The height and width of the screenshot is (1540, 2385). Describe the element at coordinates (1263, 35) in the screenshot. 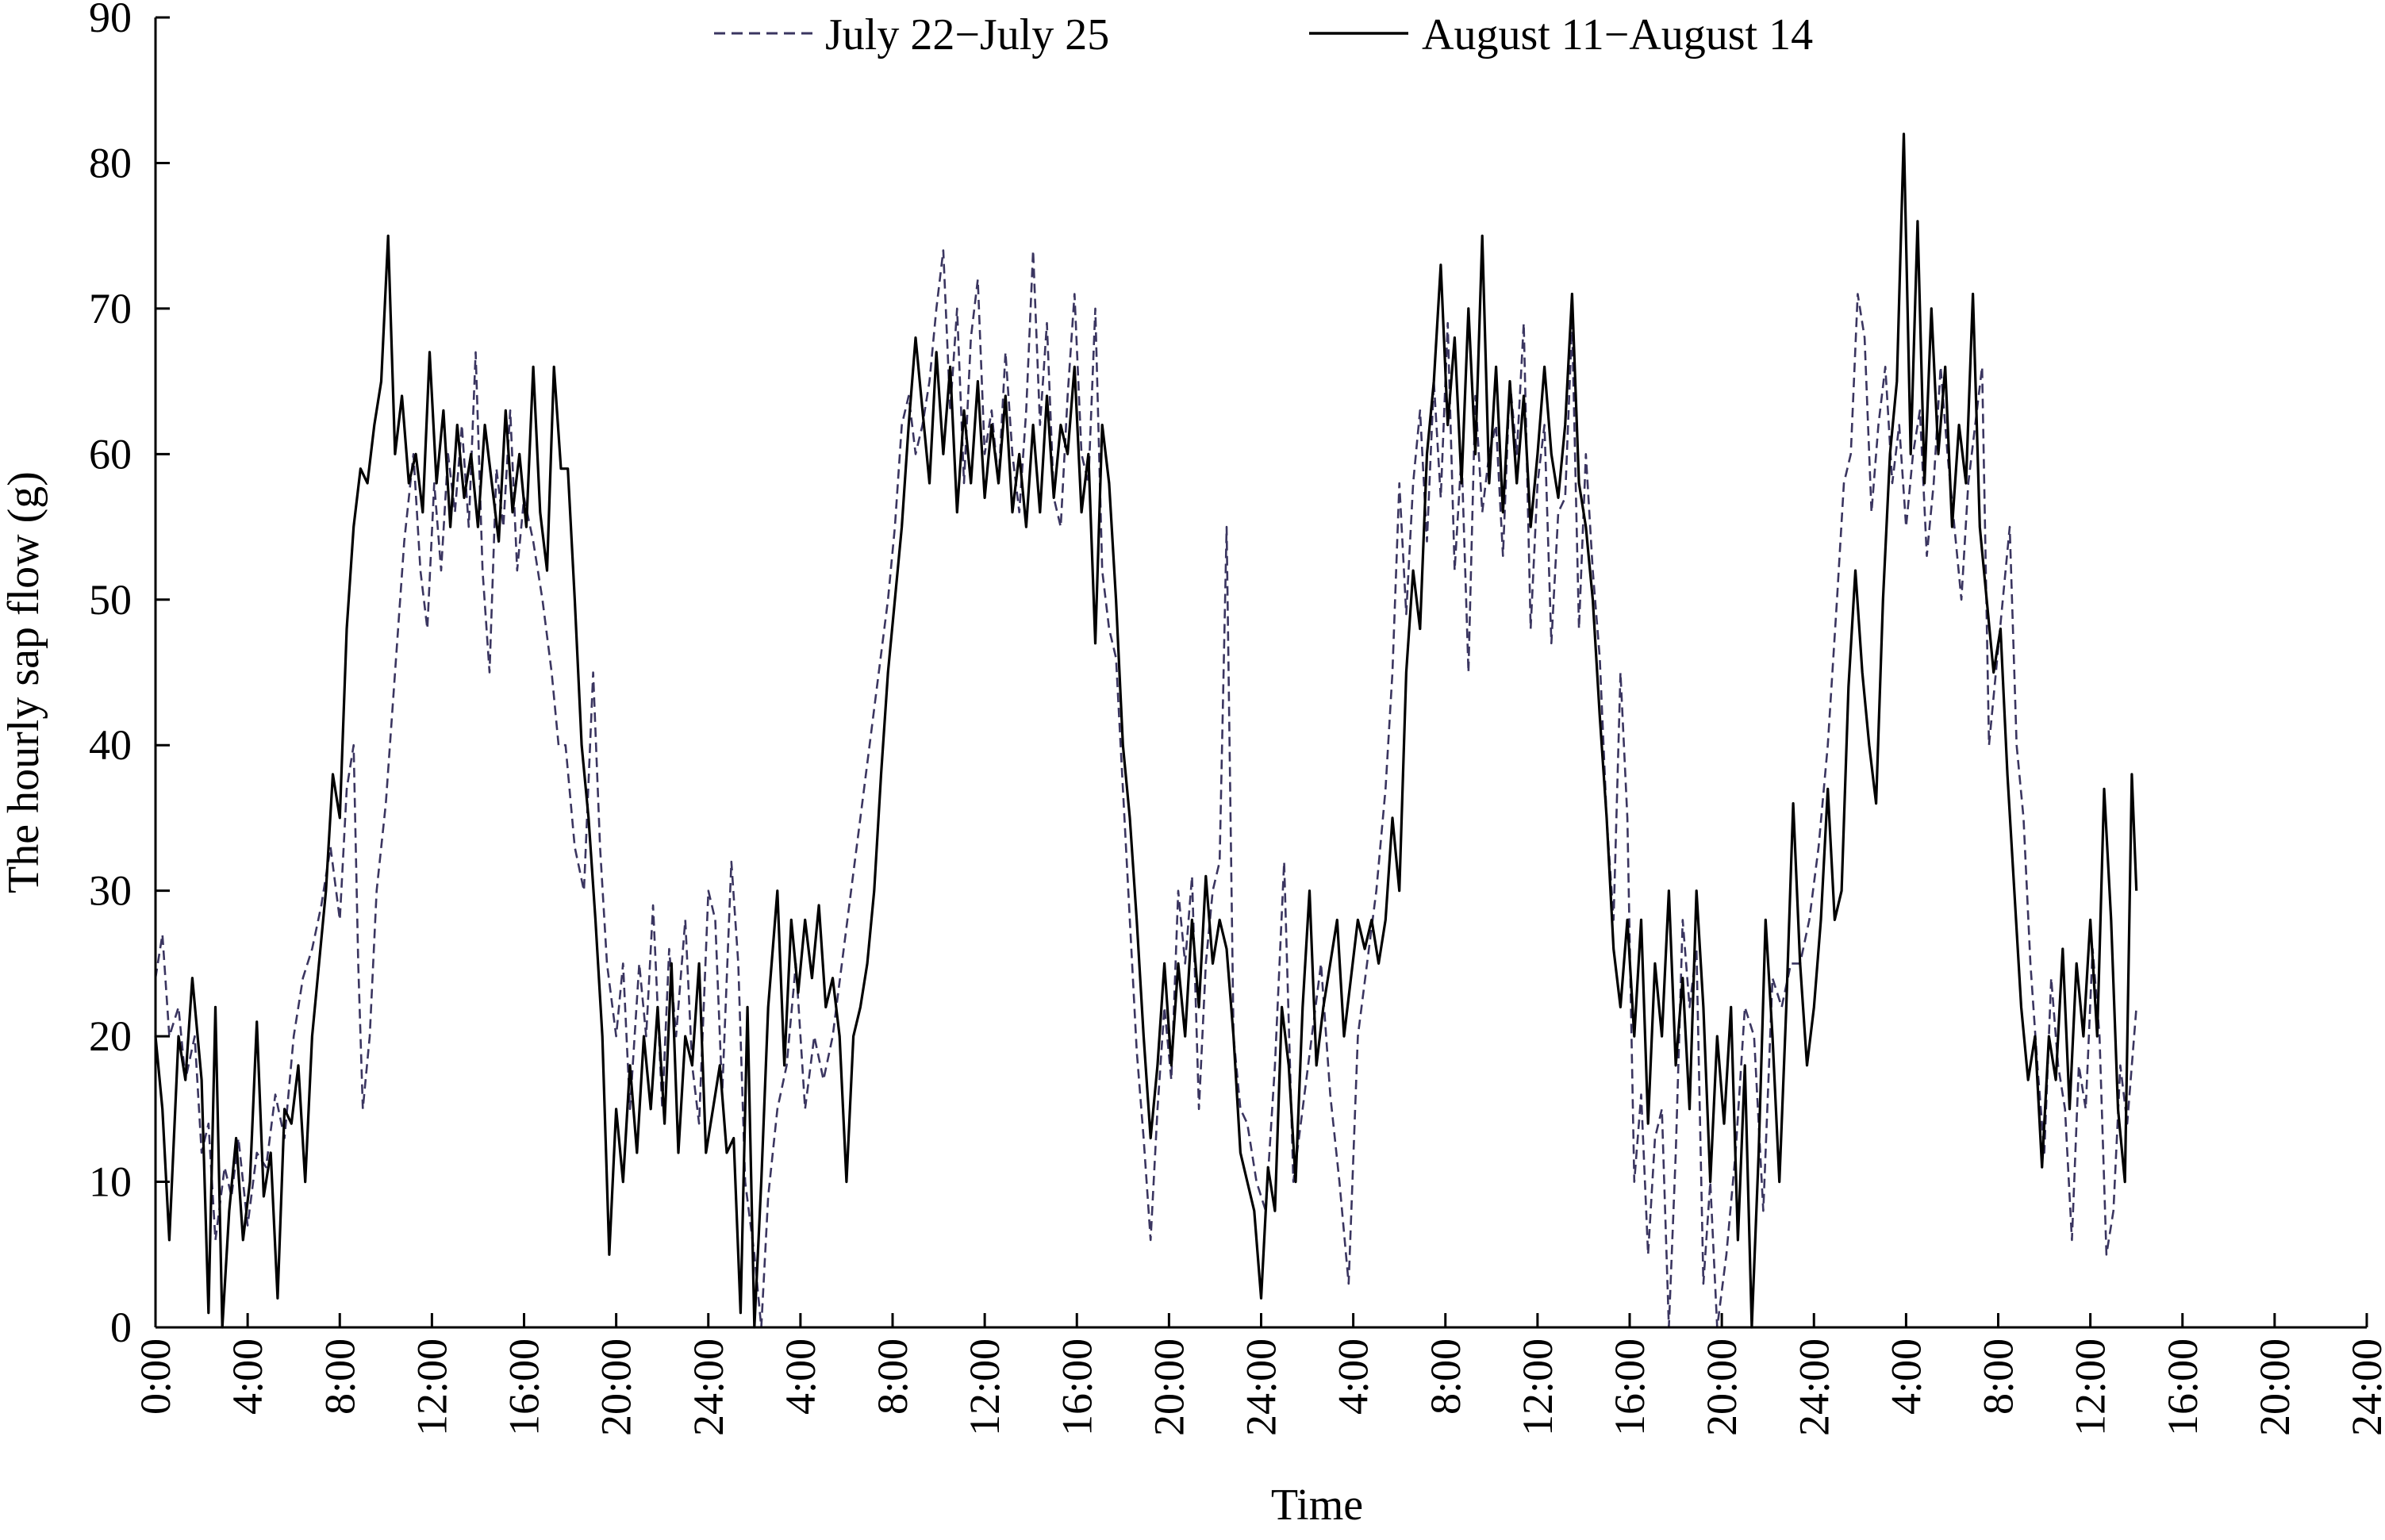

I see `legend: July 22−July 25 August 11−August 14` at that location.